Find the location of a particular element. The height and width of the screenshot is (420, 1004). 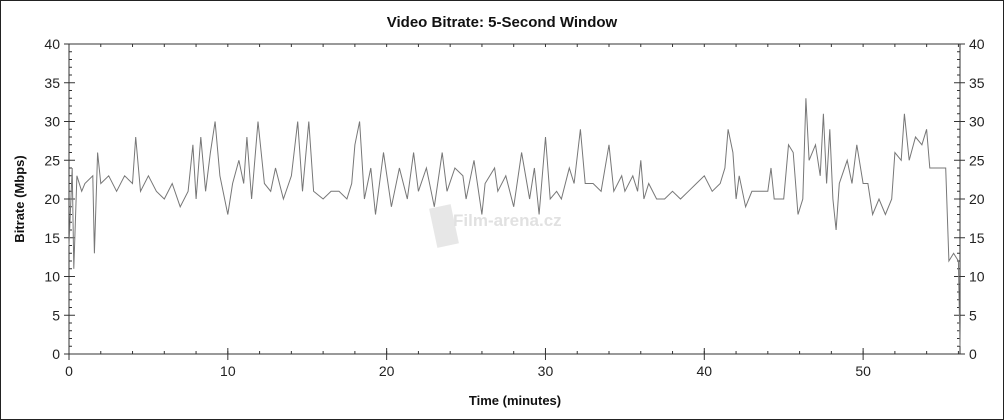

y-tick-label: 40 is located at coordinates (52, 44).